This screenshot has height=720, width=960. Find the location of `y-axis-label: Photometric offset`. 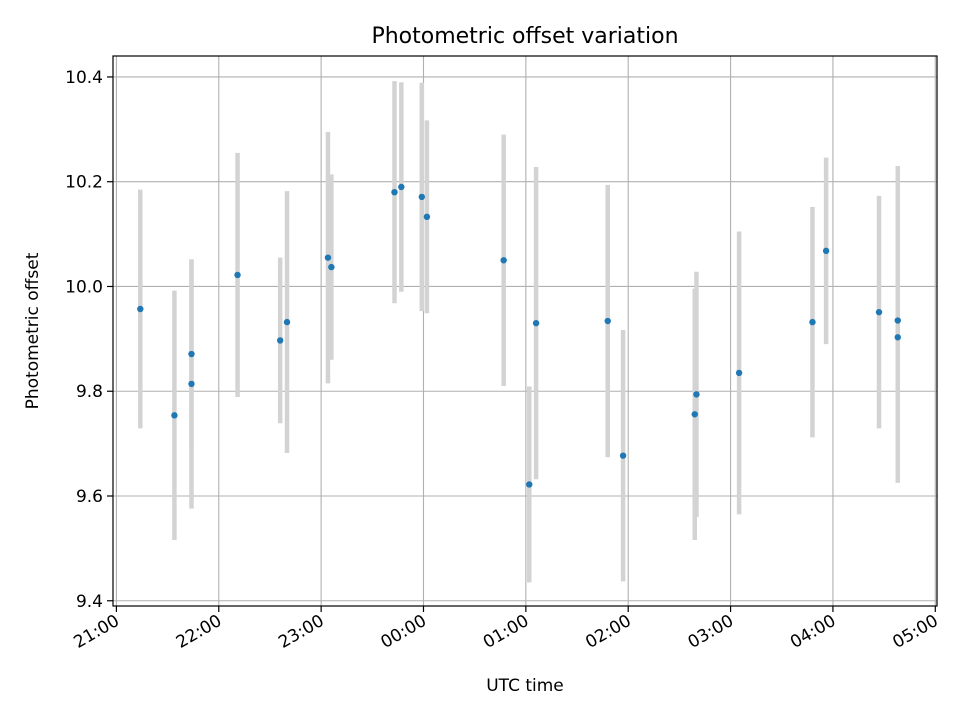

y-axis-label: Photometric offset is located at coordinates (33, 330).